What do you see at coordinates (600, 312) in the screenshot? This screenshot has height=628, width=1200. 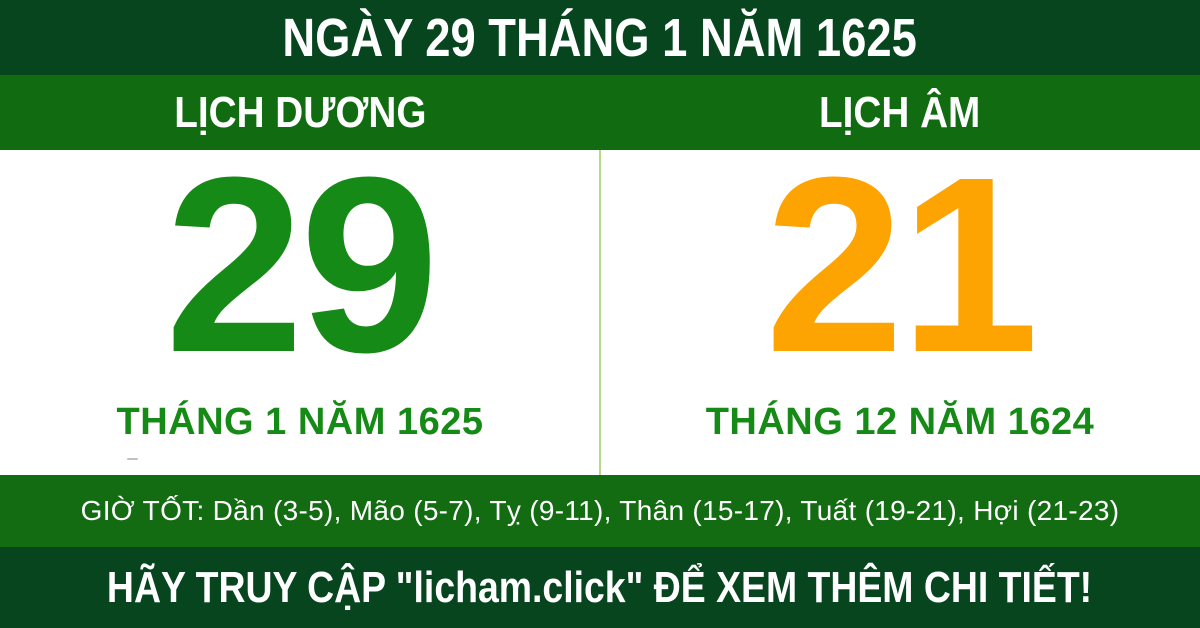 I see `vertical-divider` at bounding box center [600, 312].